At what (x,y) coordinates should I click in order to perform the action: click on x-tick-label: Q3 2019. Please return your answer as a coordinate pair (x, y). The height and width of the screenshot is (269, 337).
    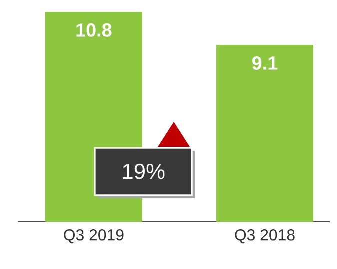
    Looking at the image, I should click on (94, 237).